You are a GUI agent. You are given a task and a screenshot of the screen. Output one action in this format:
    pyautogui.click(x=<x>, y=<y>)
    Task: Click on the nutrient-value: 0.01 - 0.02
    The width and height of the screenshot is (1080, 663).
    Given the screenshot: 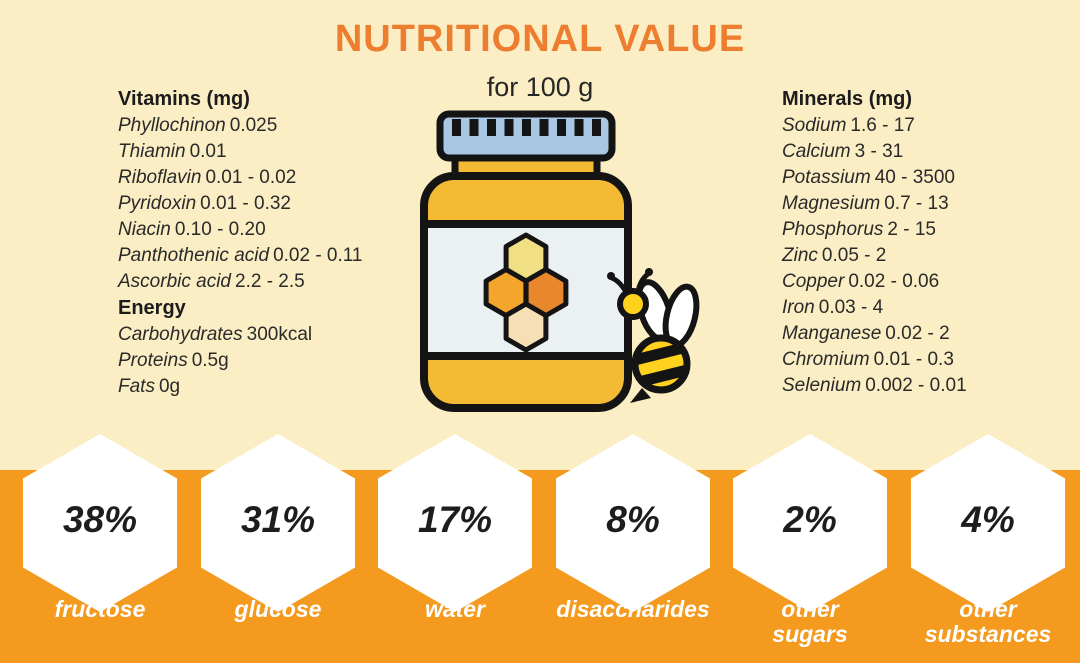 What is the action you would take?
    pyautogui.click(x=251, y=177)
    